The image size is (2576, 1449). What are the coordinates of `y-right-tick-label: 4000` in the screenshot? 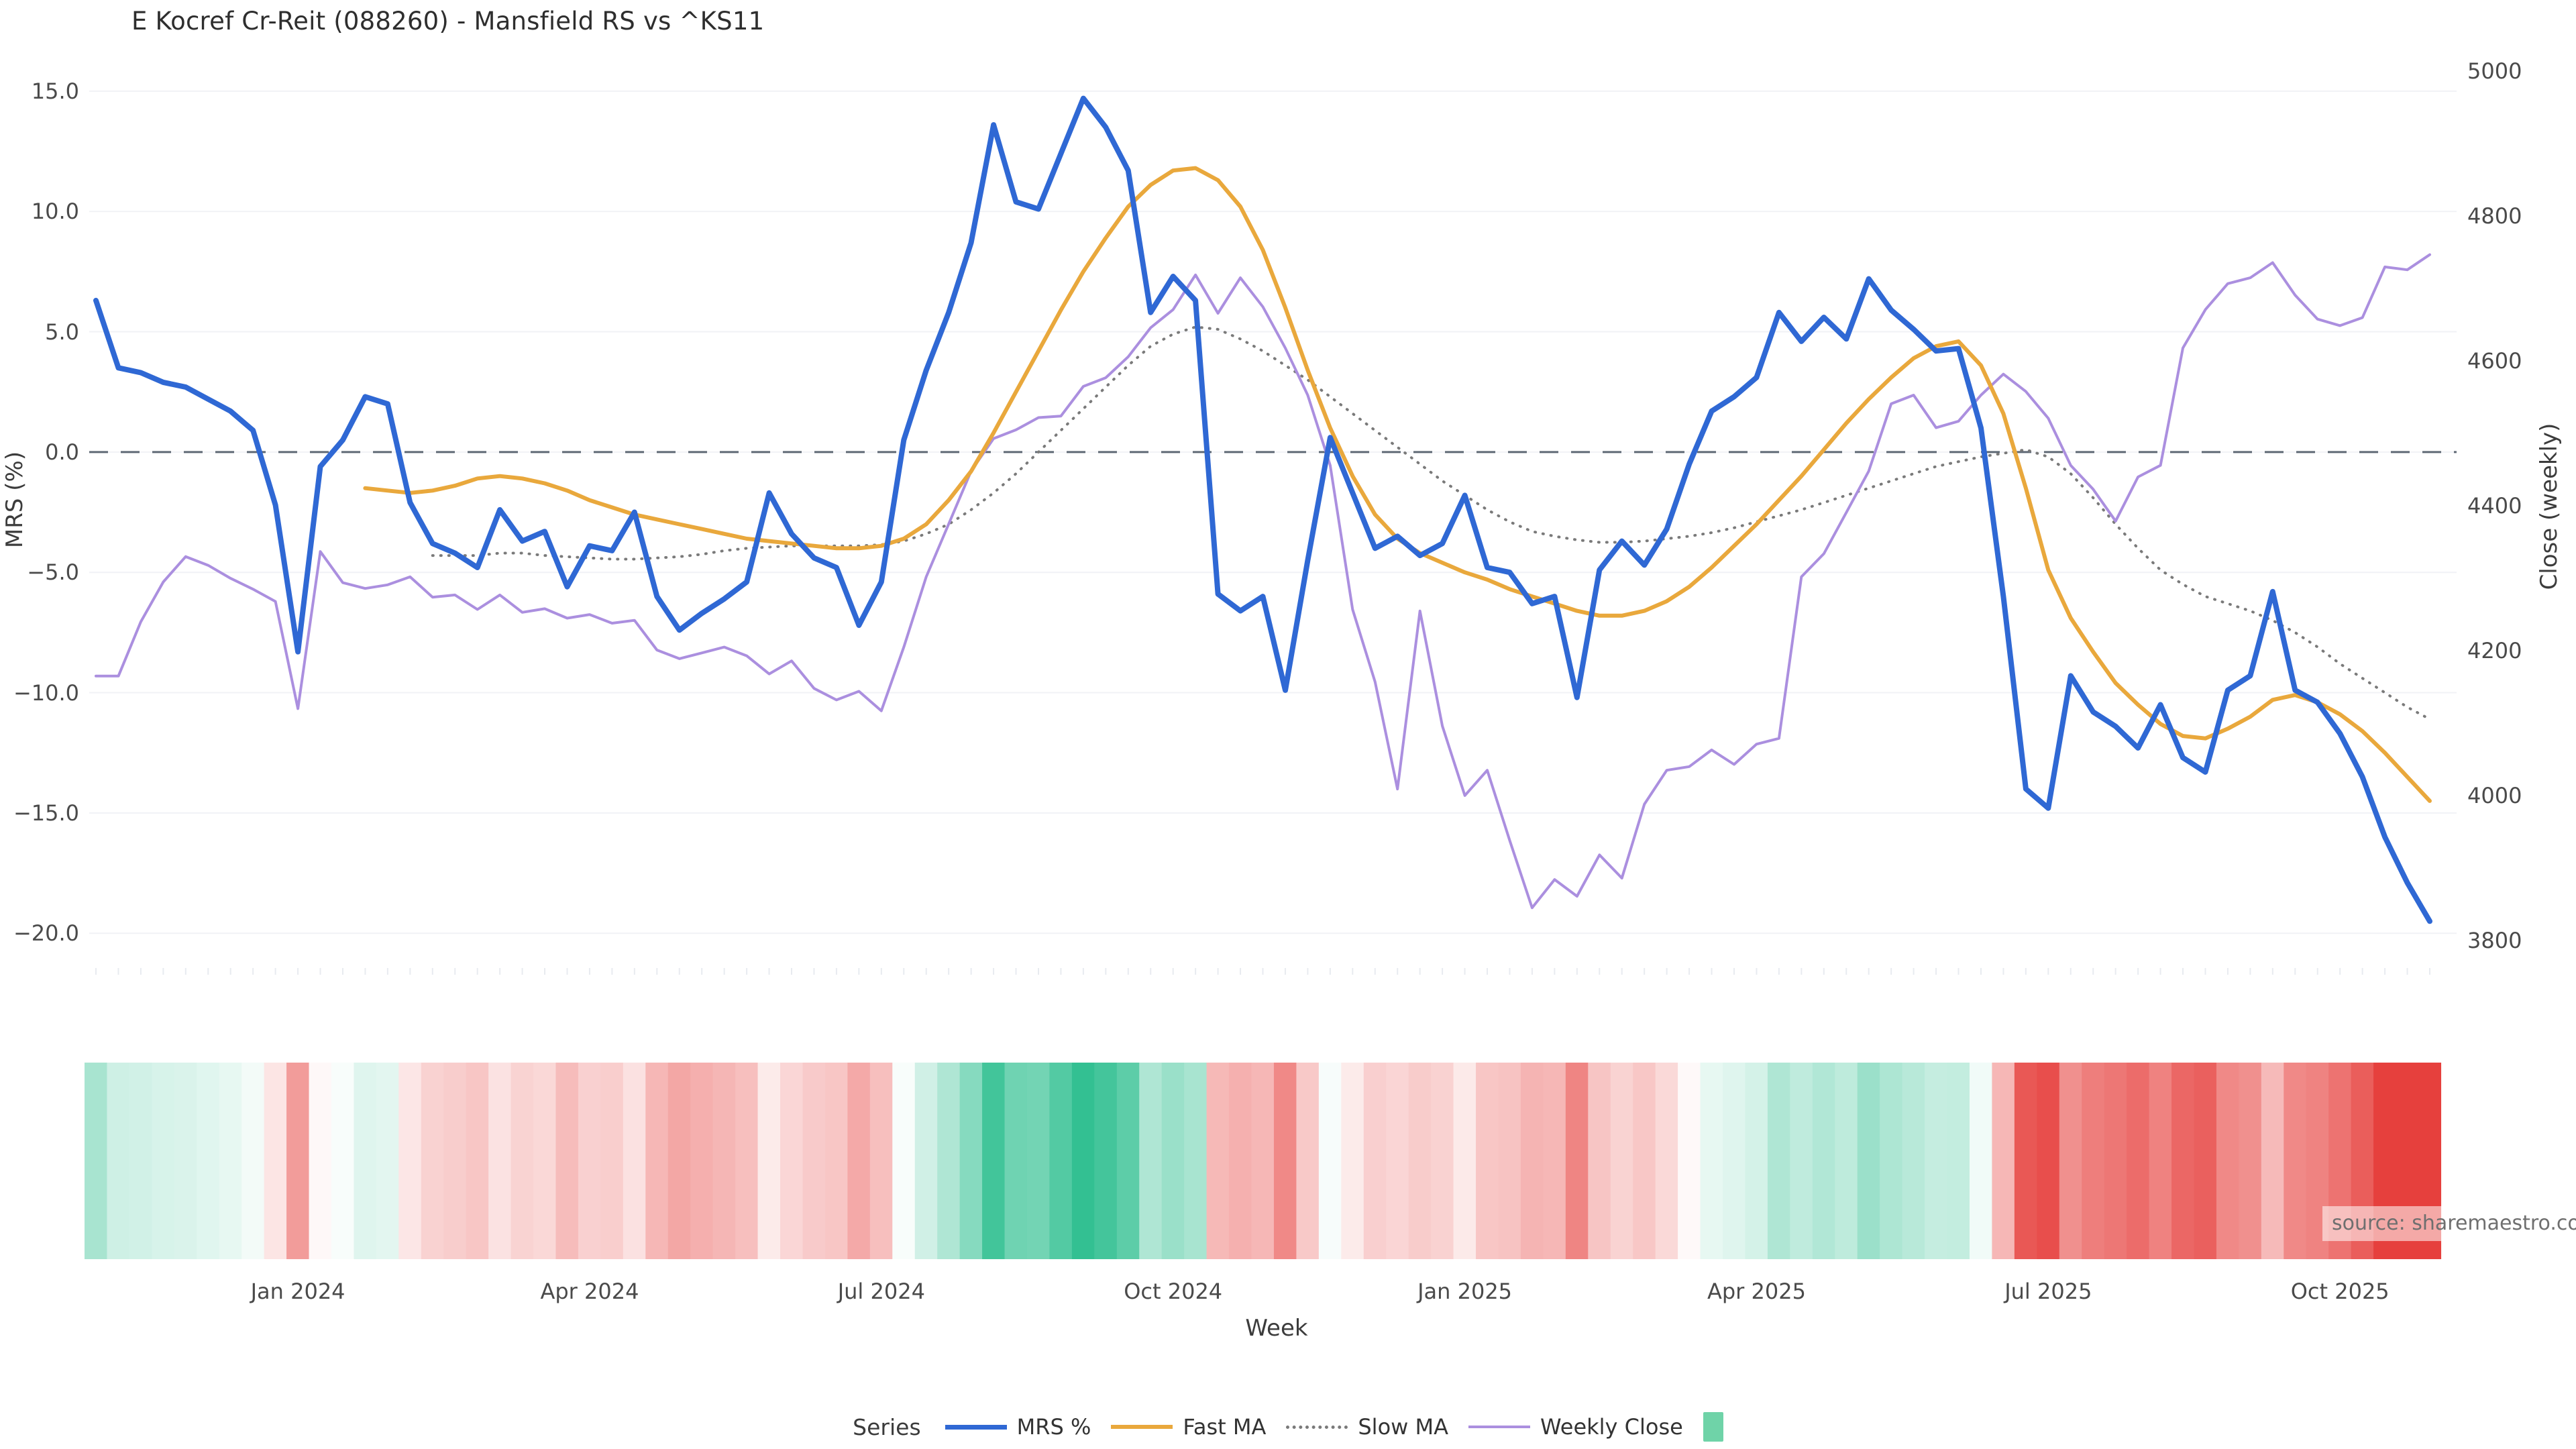 It's located at (2494, 795).